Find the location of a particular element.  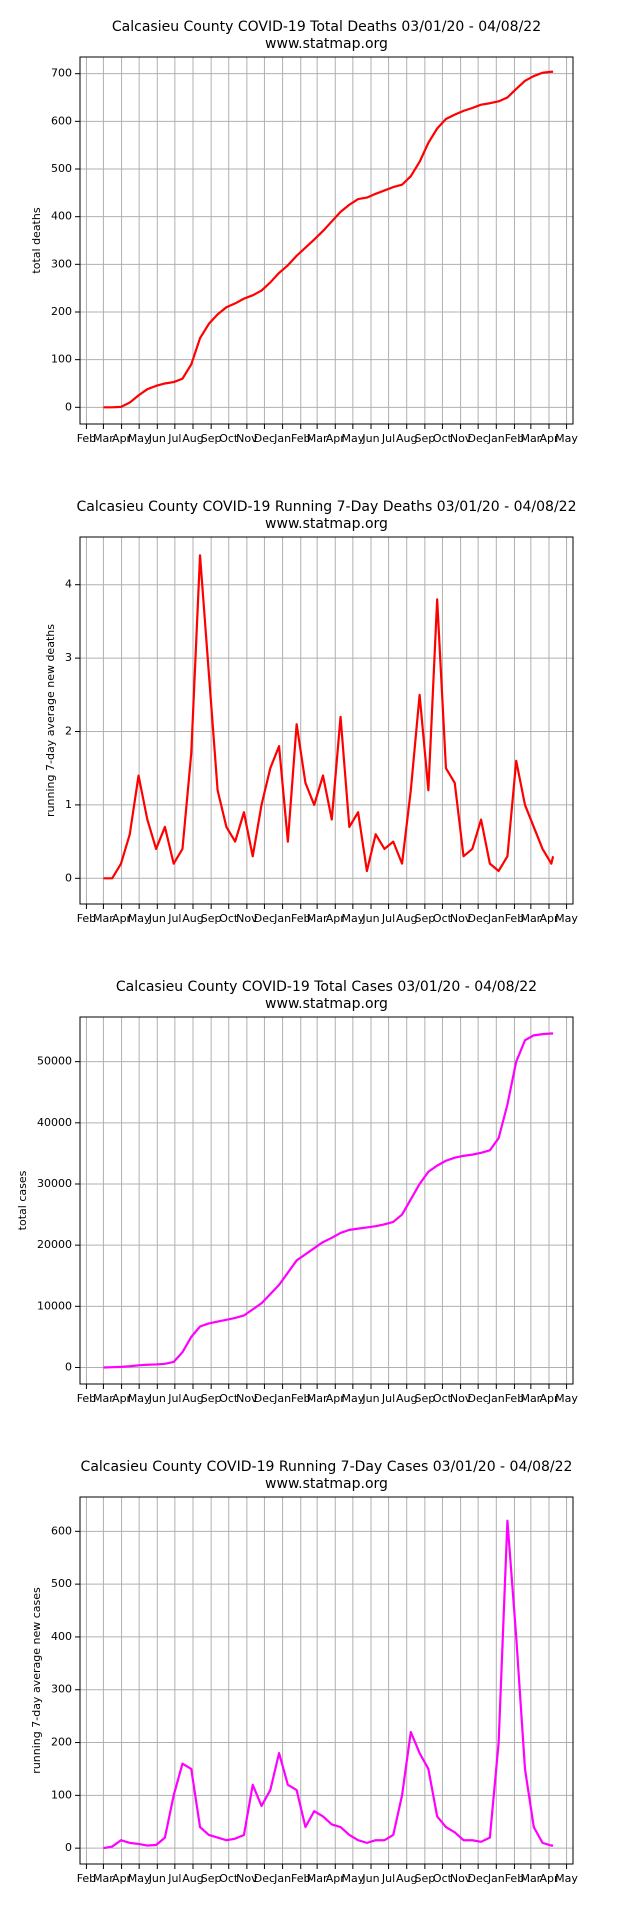

y-tick-label: 3 is located at coordinates (68, 657).